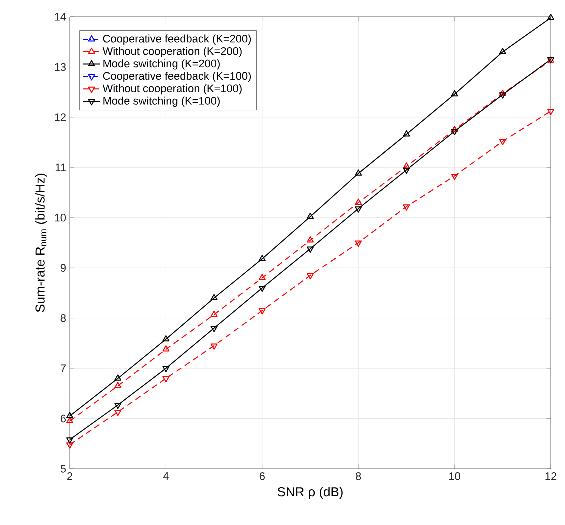 Image resolution: width=565 pixels, height=525 pixels. What do you see at coordinates (63, 469) in the screenshot?
I see `y-tick-label: 5` at bounding box center [63, 469].